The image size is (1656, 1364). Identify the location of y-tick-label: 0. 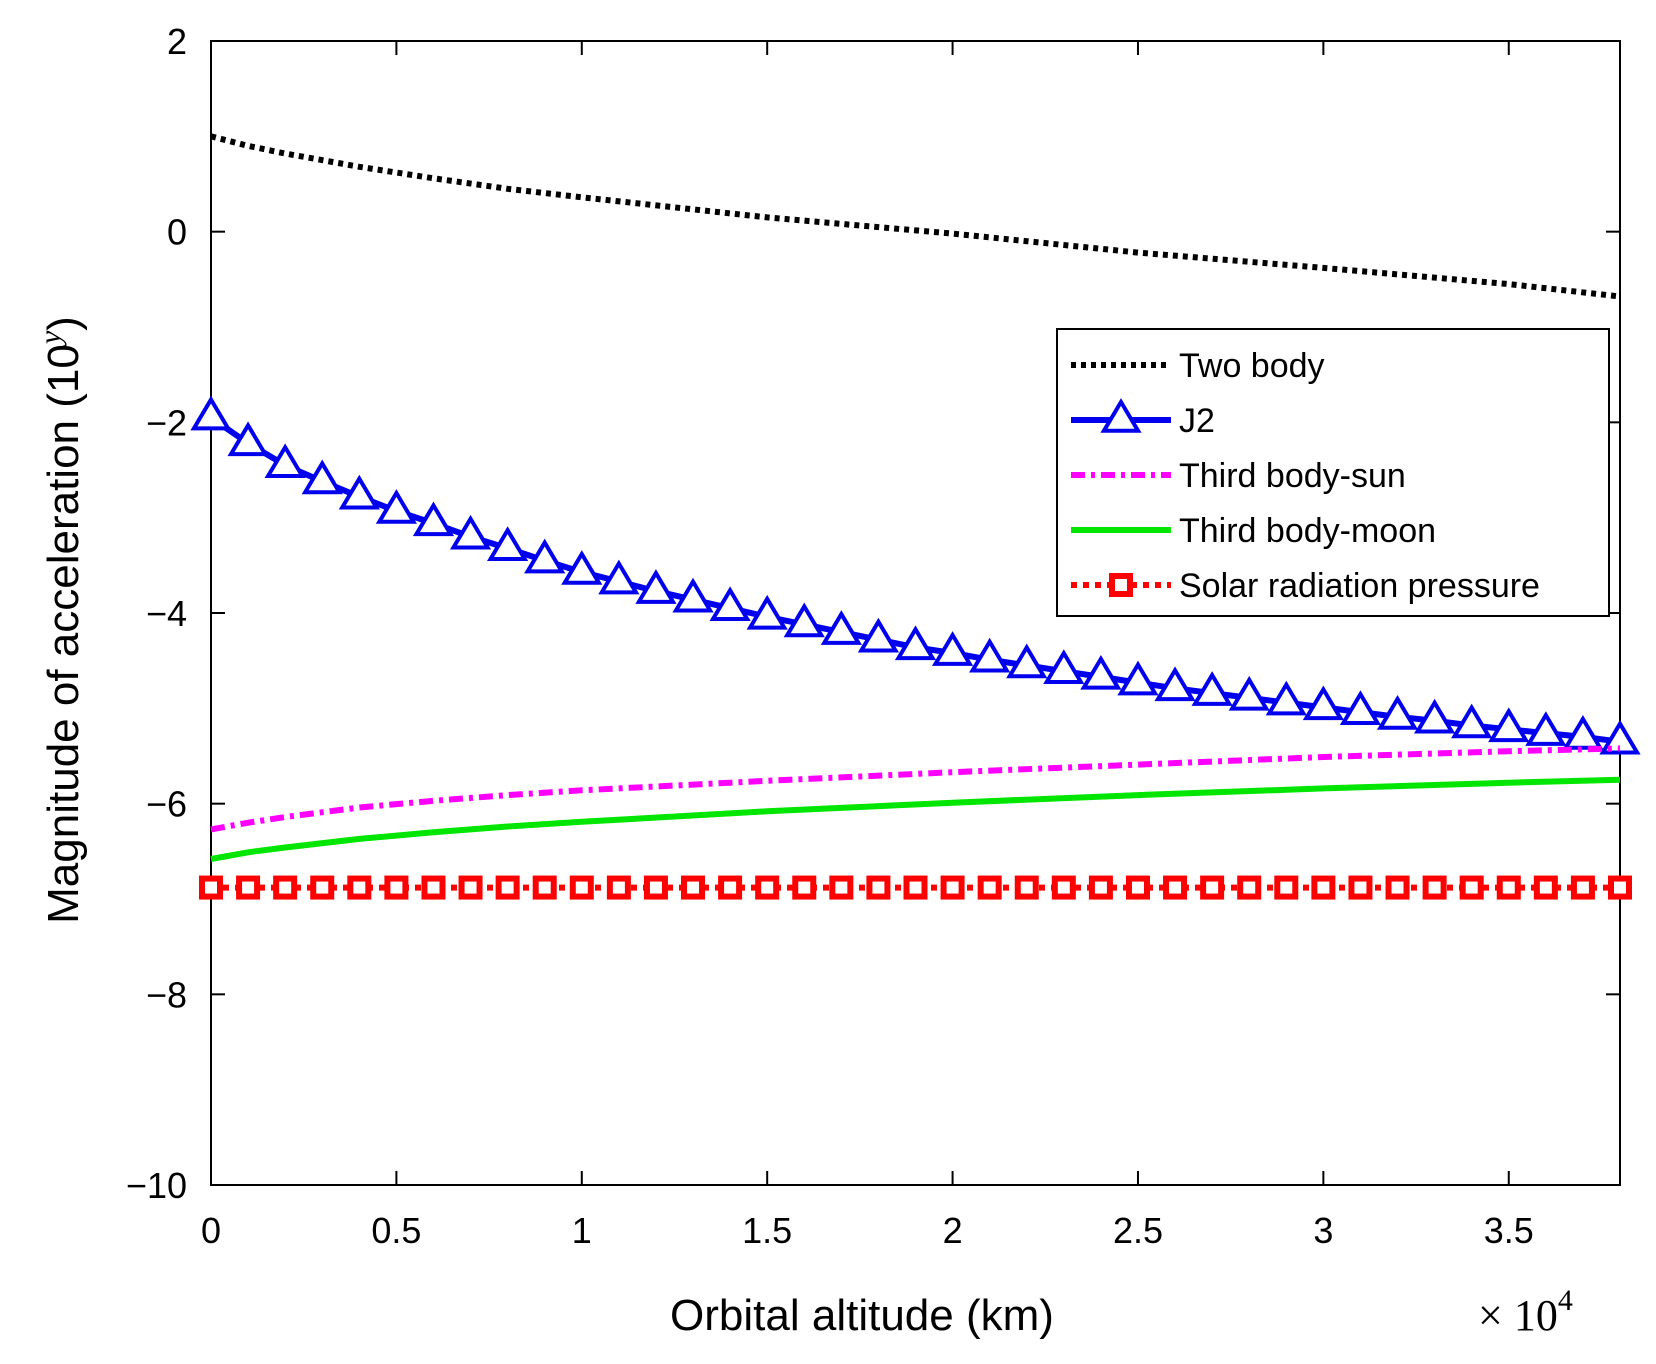
(177, 232).